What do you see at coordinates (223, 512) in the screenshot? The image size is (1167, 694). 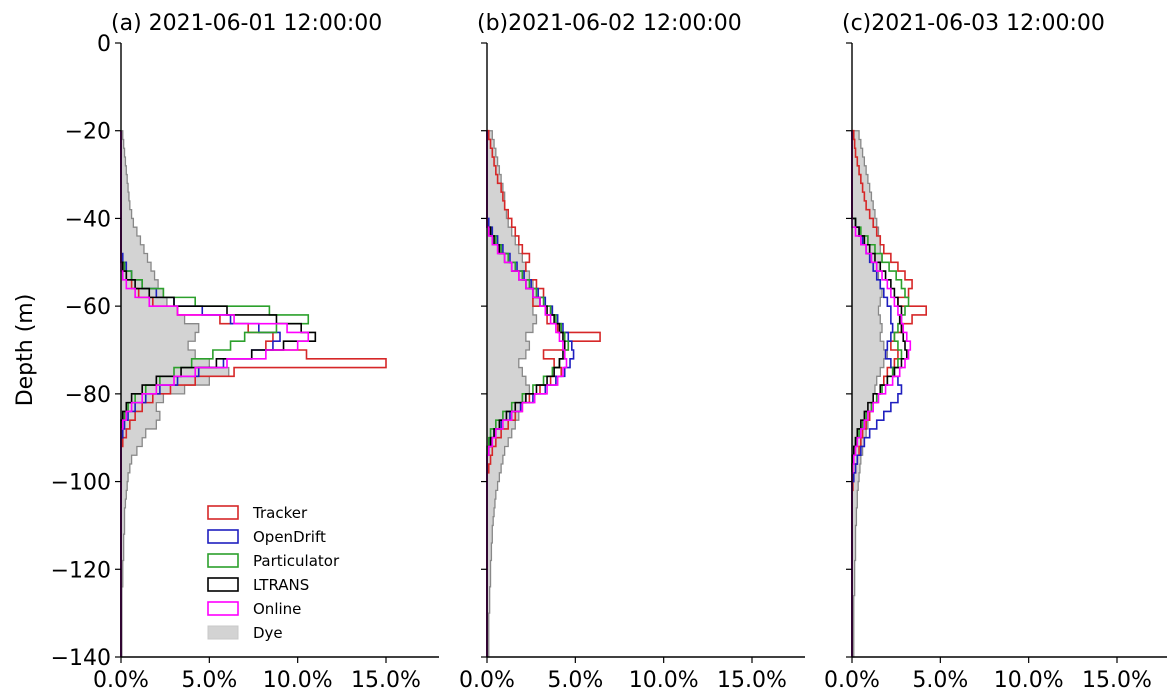 I see `legend-swatch-tracker` at bounding box center [223, 512].